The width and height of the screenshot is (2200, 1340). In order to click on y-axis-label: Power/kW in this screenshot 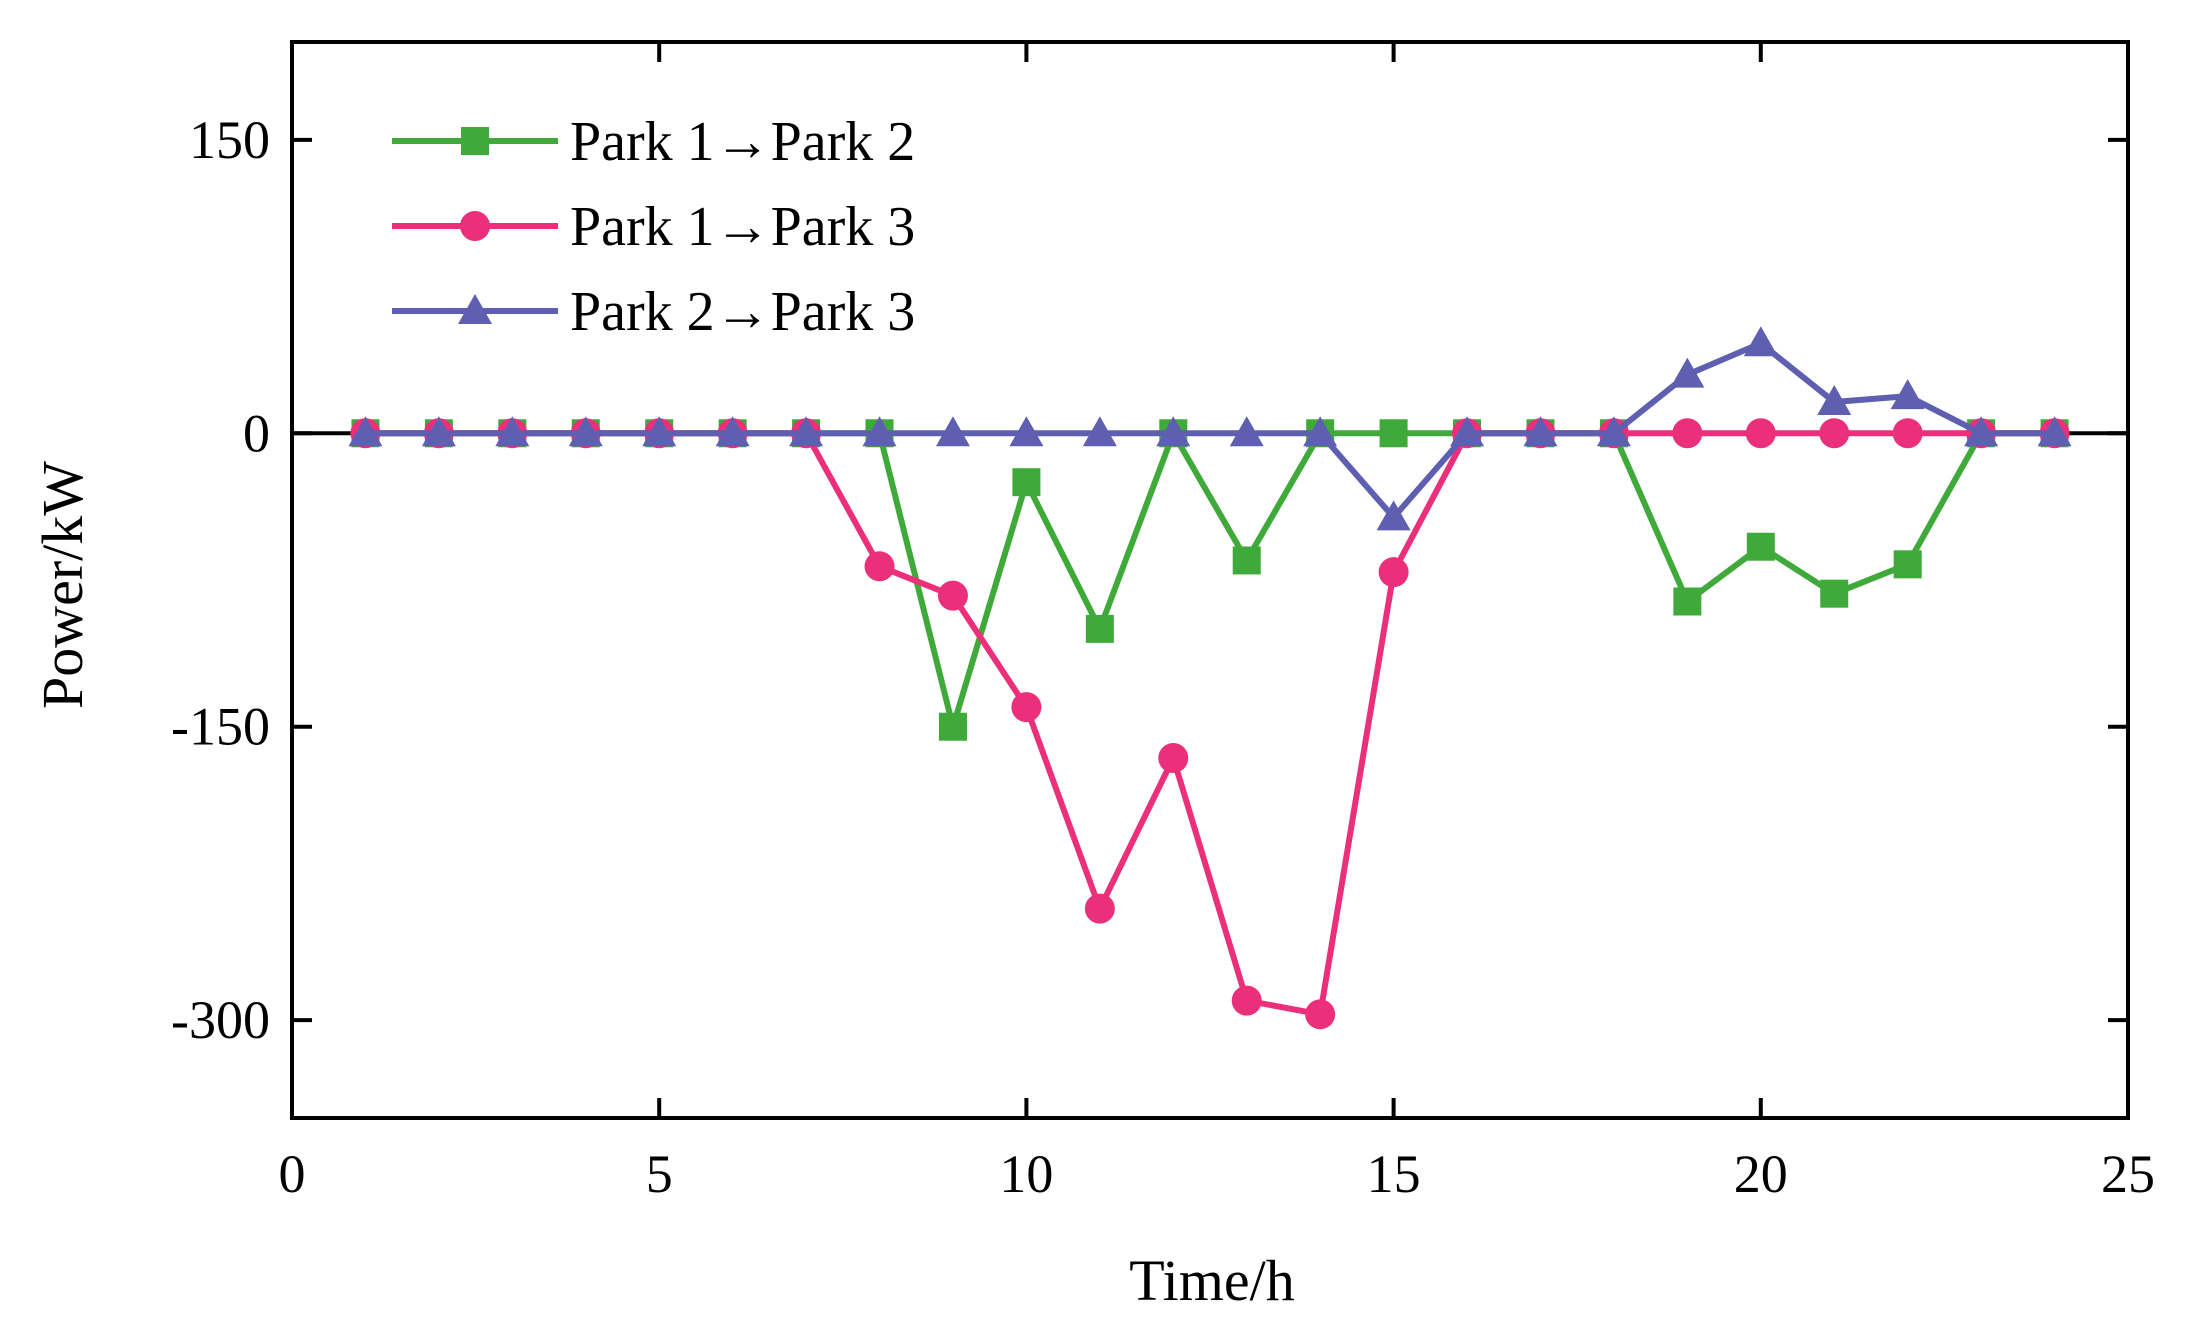, I will do `click(62, 585)`.